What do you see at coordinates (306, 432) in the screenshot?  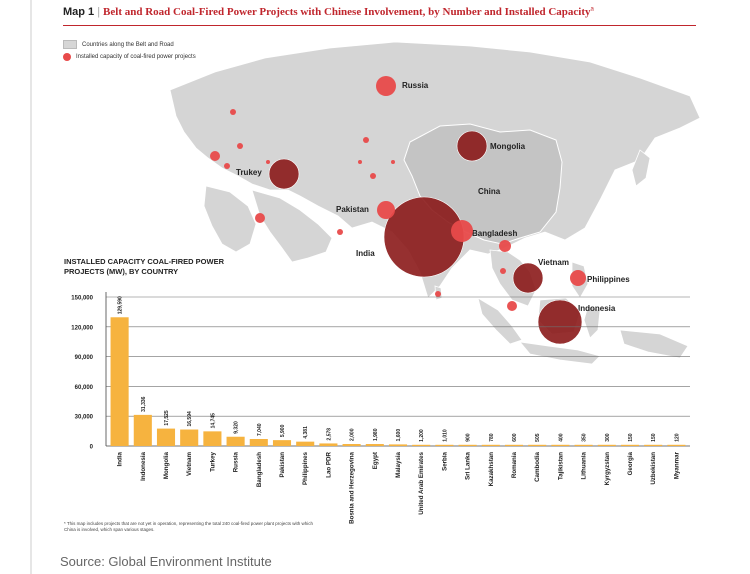 I see `bar-value-label: 4,381` at bounding box center [306, 432].